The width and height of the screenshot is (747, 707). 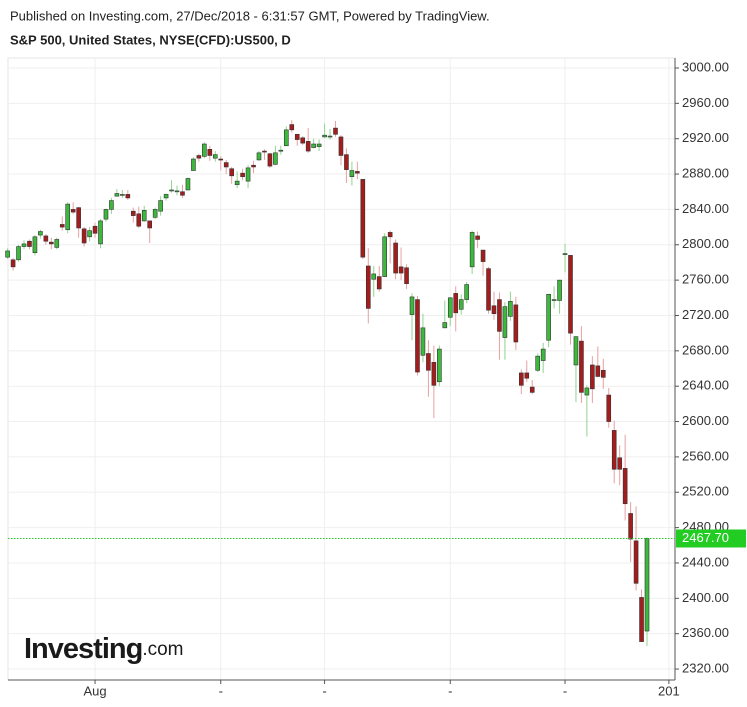 I want to click on logo-suffix: .com, so click(x=162, y=649).